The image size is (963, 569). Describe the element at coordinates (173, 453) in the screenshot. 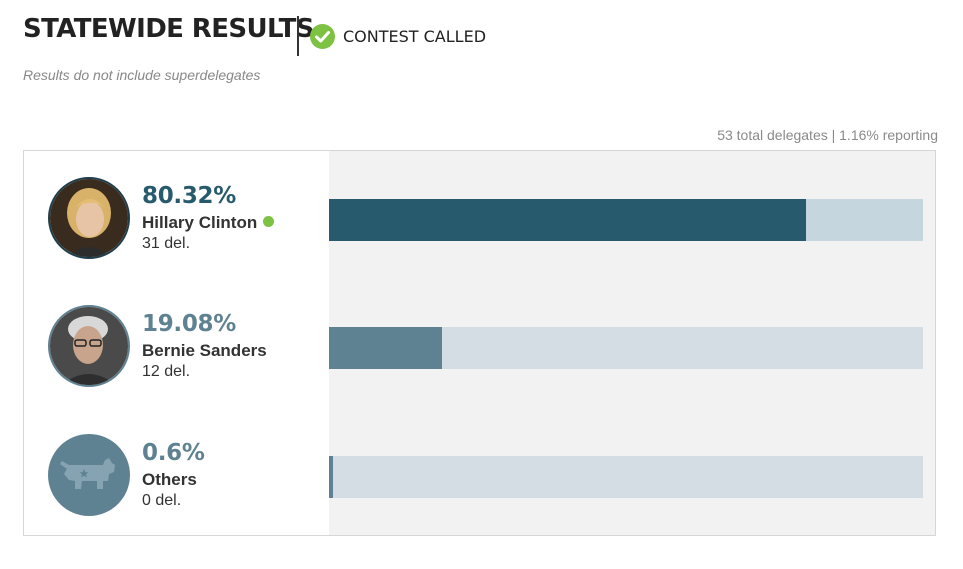

I see `candidate-percent: 0.6%` at that location.